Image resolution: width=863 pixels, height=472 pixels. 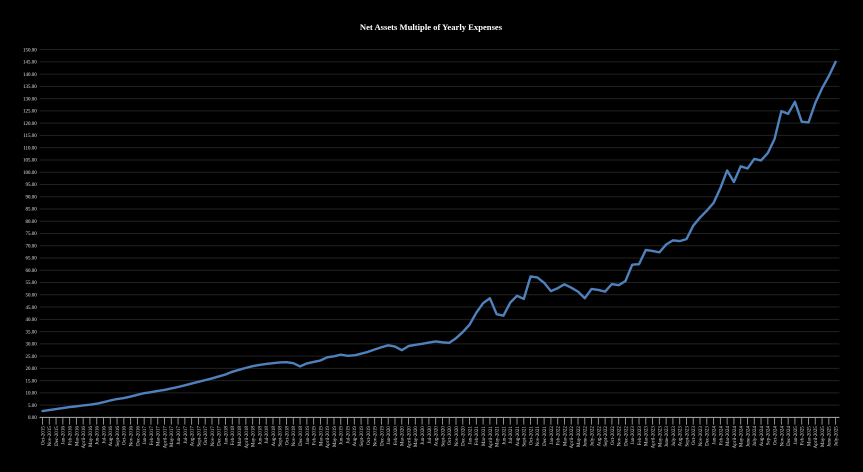 What do you see at coordinates (30, 50) in the screenshot?
I see `y-tick-label: 150.00` at bounding box center [30, 50].